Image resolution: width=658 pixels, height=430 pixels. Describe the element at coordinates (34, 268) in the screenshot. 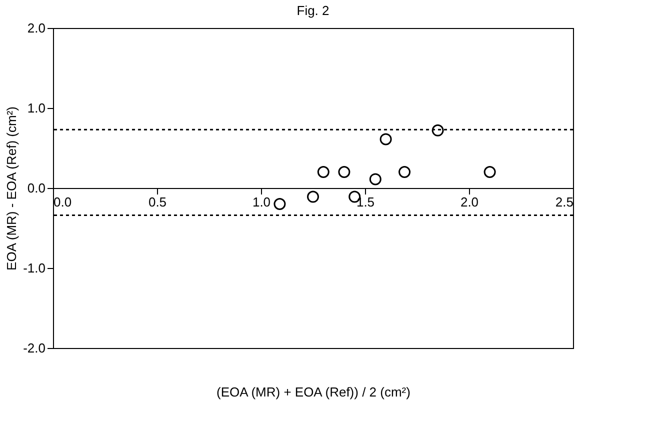

I see `y-tick-label: -1.0` at that location.